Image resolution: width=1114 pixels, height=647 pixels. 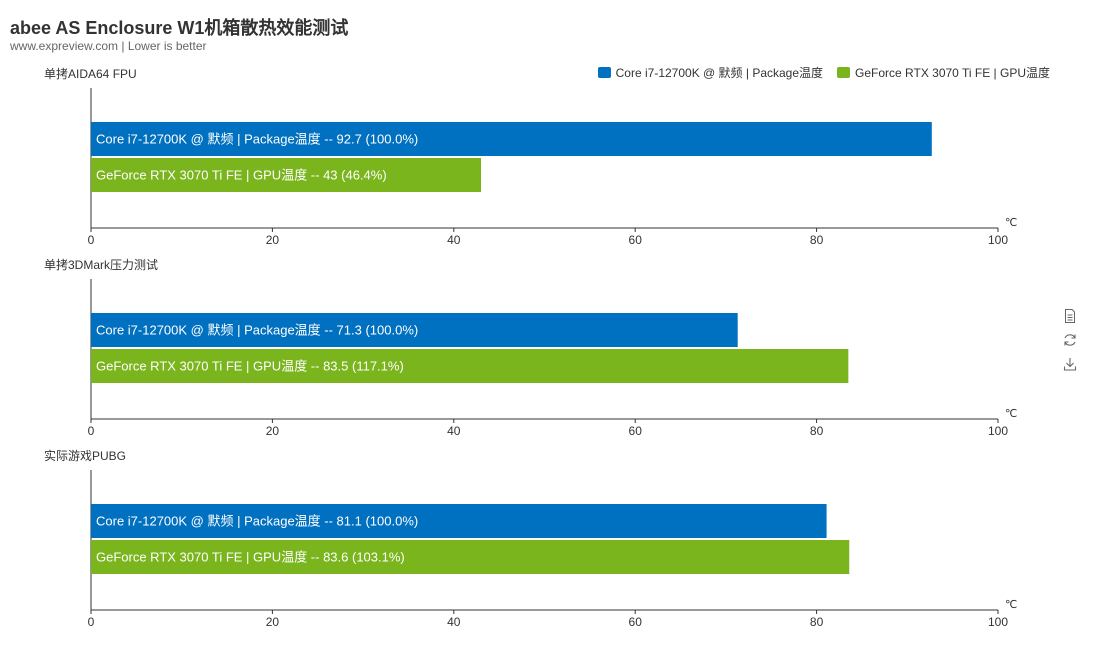 I want to click on chart1-tick-label: 20, so click(x=273, y=240).